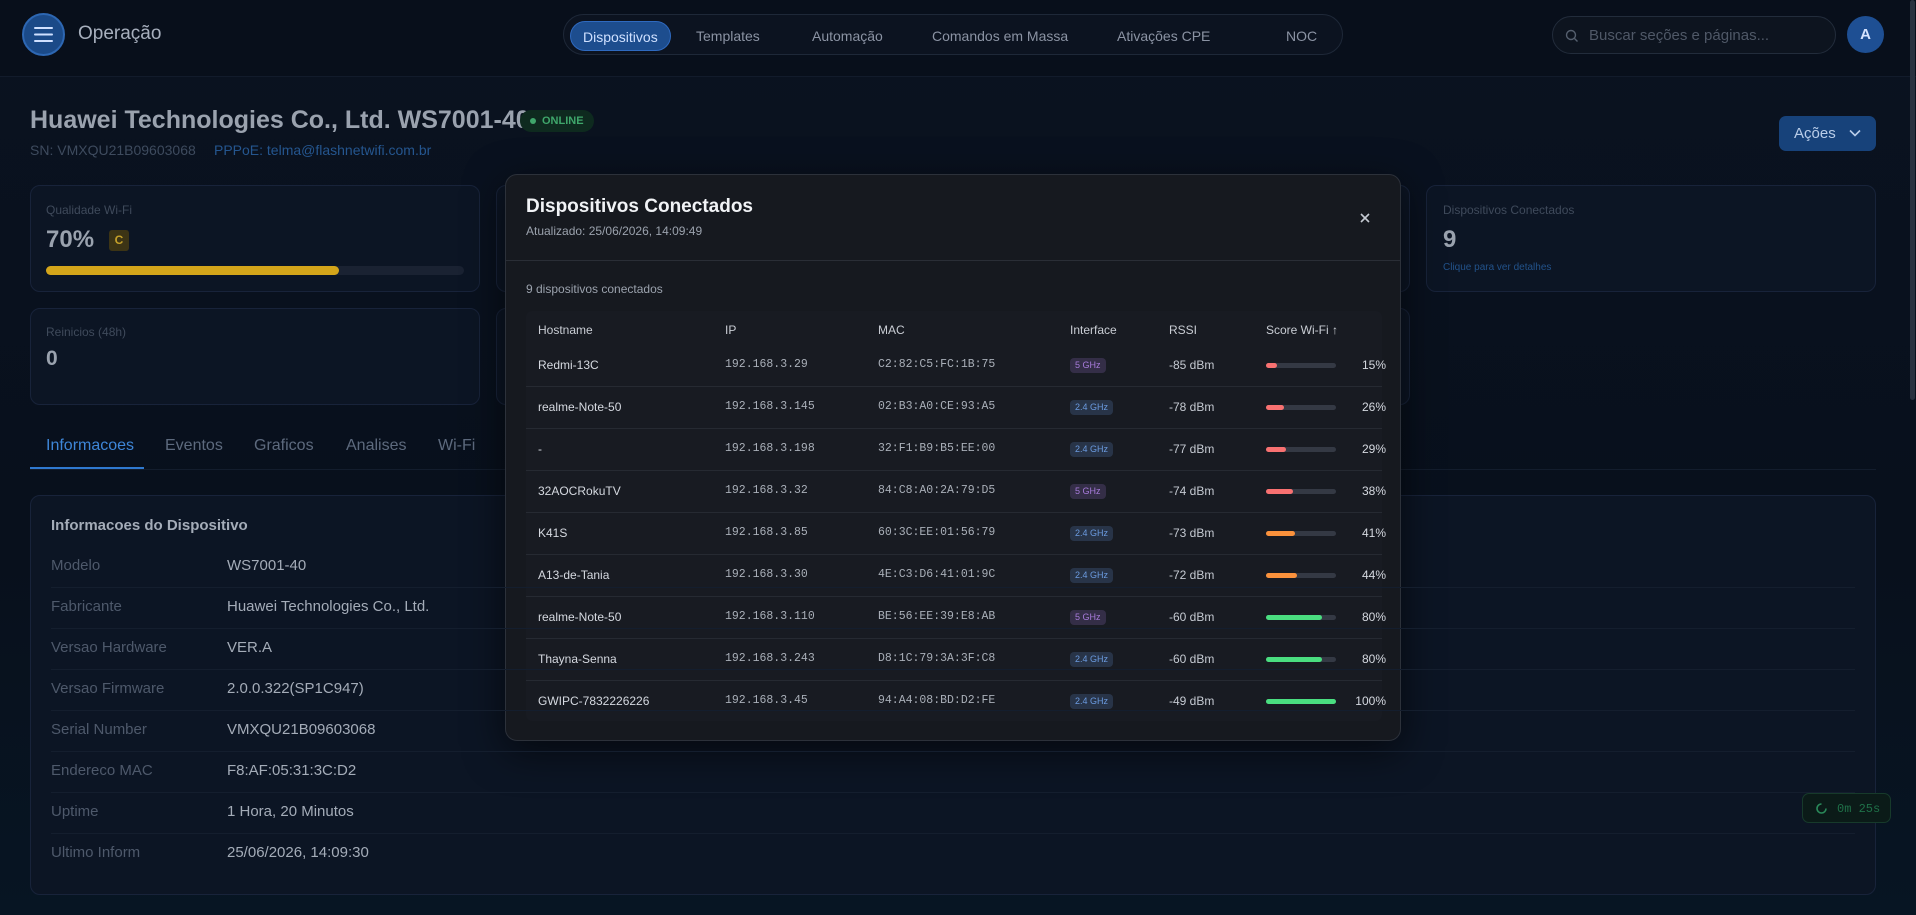  What do you see at coordinates (298, 852) in the screenshot?
I see `info-value: 25/06/2026, 14:09:30` at bounding box center [298, 852].